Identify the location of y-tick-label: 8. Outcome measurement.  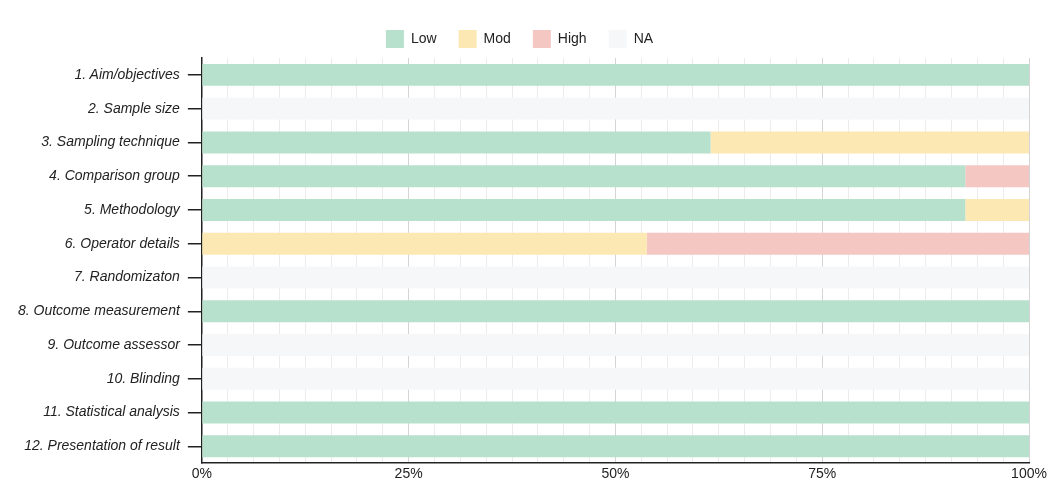
(99, 310).